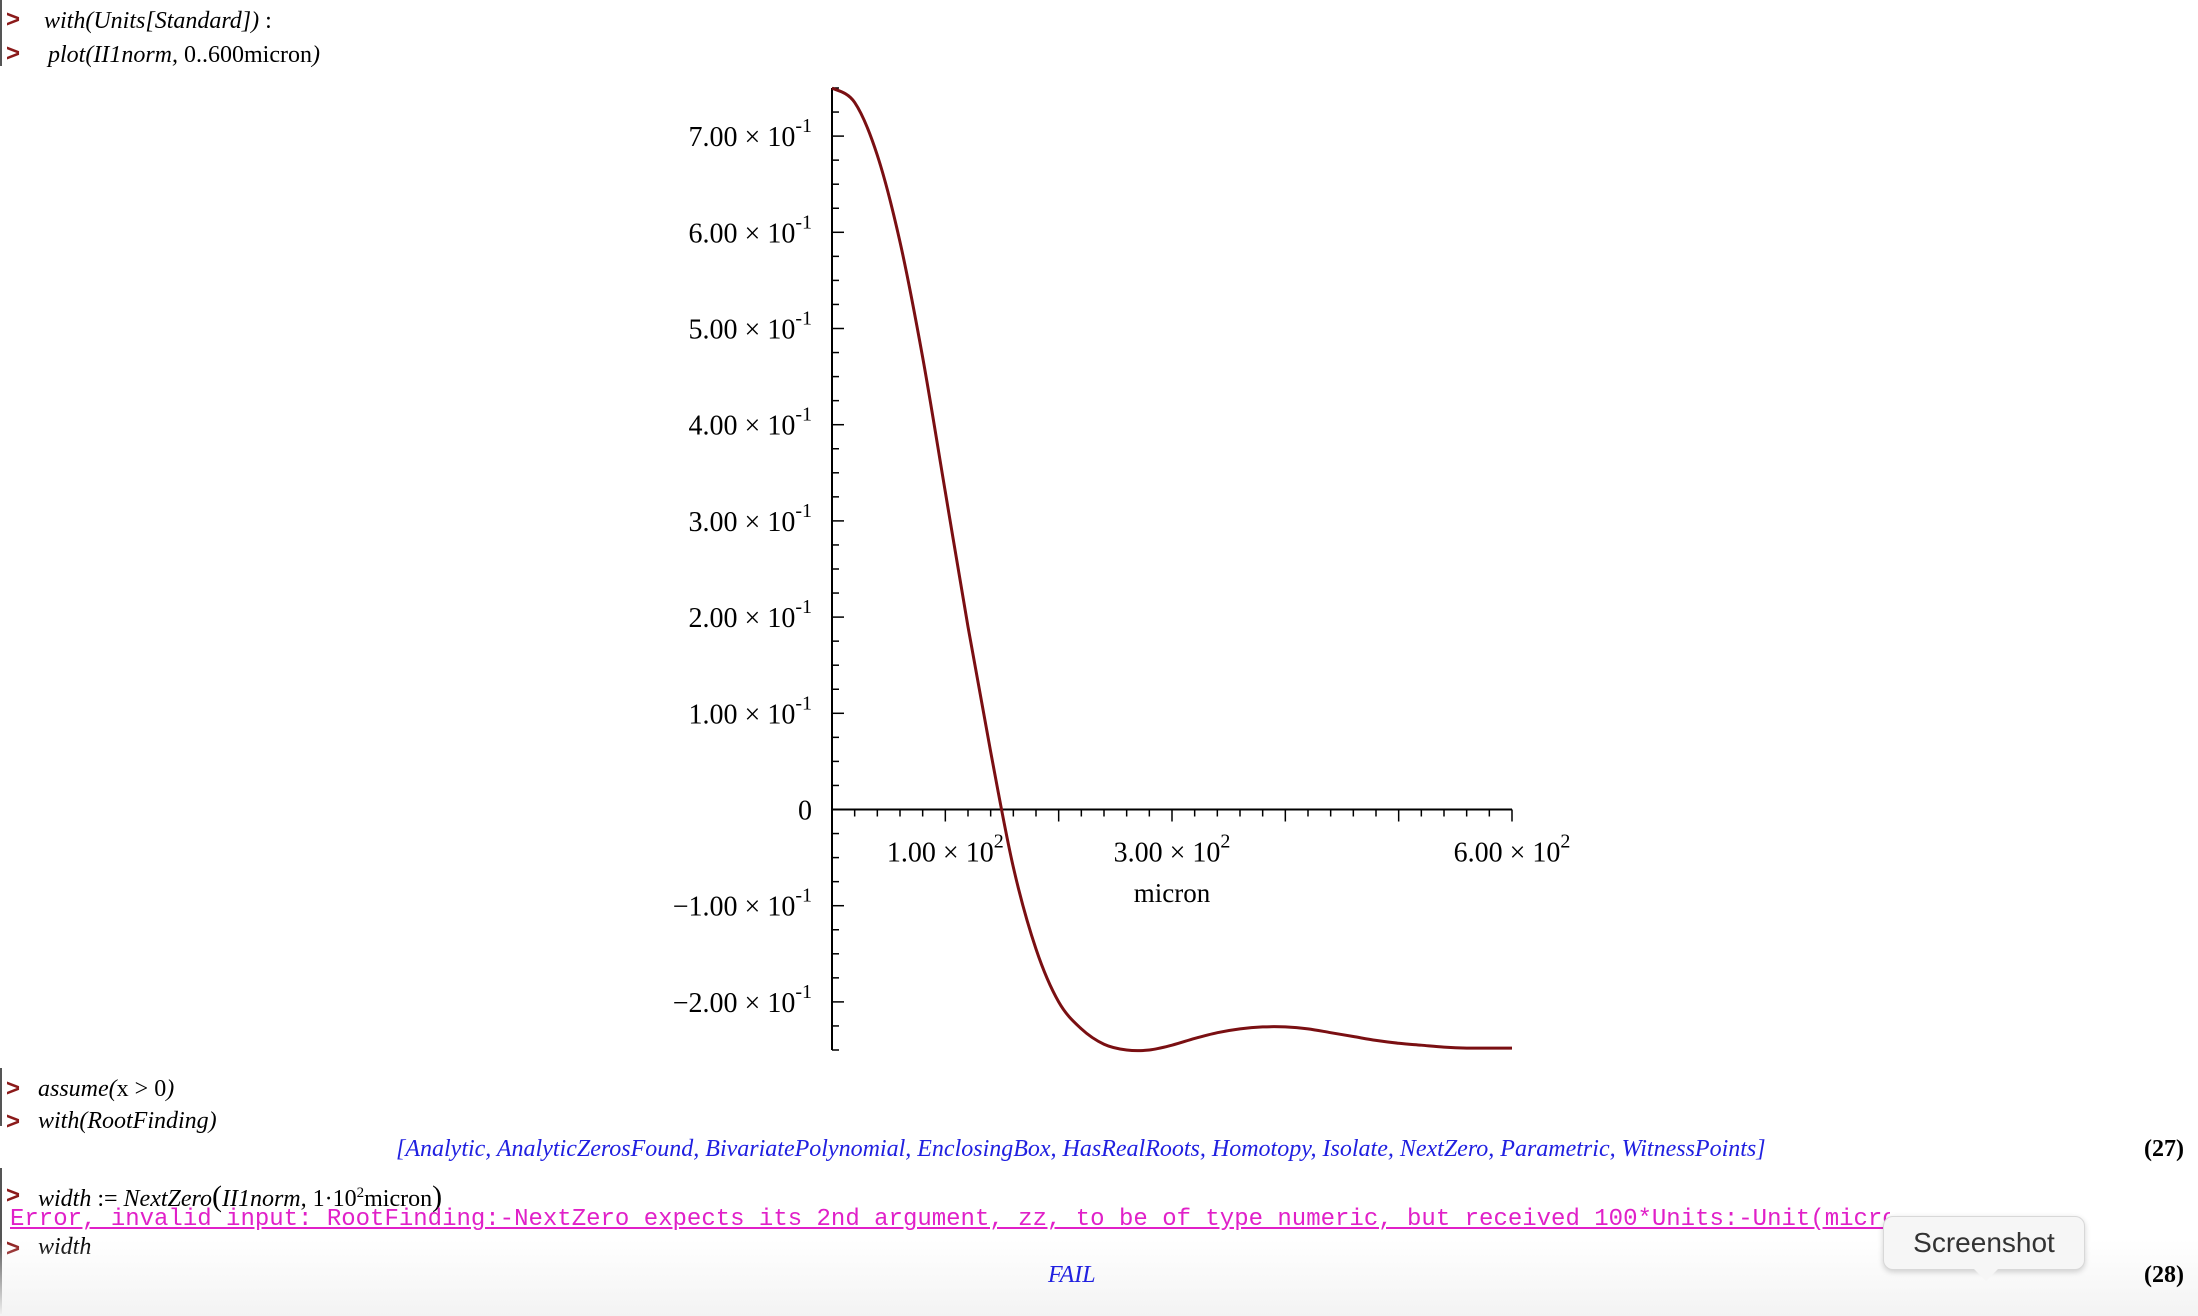  What do you see at coordinates (172, 21) in the screenshot?
I see `func-arg: Units[Standard]` at bounding box center [172, 21].